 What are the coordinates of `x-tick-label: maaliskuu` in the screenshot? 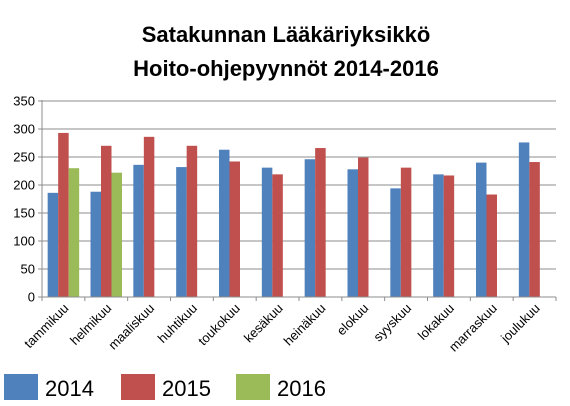 It's located at (131, 327).